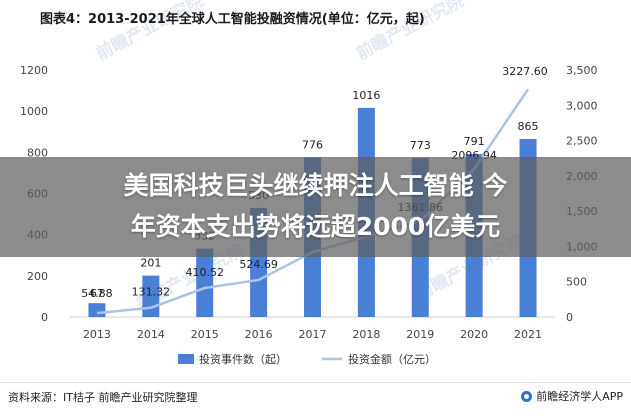  Describe the element at coordinates (37, 276) in the screenshot. I see `left-axis-tick: 200` at that location.